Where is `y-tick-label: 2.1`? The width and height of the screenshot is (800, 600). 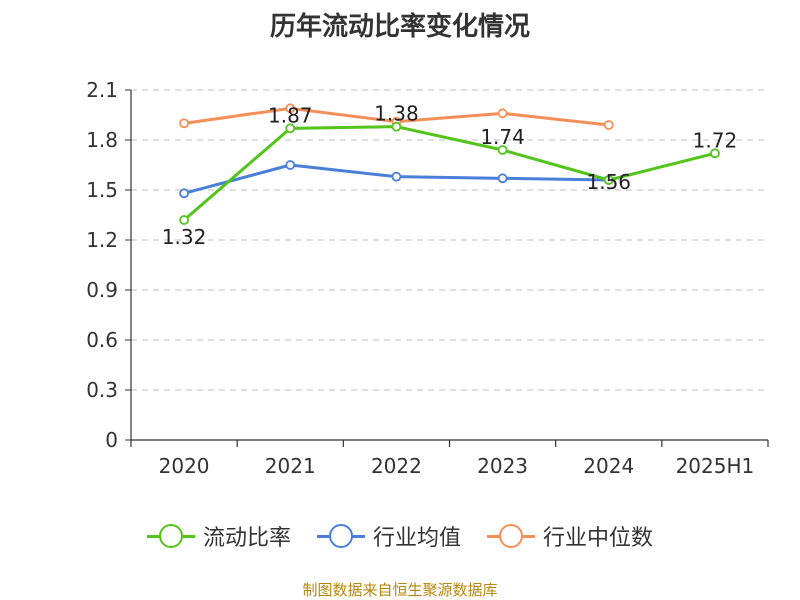
y-tick-label: 2.1 is located at coordinates (102, 90).